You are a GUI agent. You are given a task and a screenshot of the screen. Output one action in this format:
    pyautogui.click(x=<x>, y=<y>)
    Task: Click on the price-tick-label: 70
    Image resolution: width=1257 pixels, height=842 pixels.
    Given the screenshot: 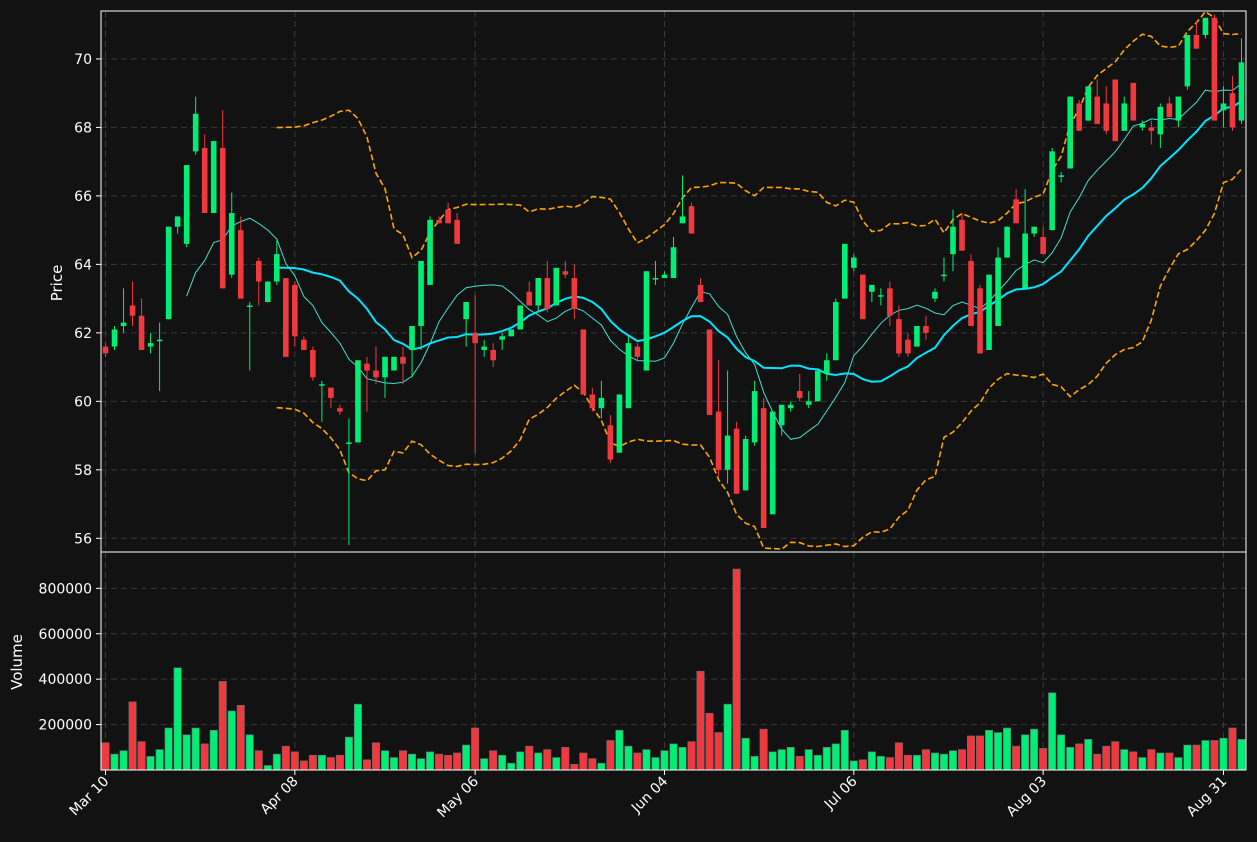 What is the action you would take?
    pyautogui.click(x=83, y=60)
    